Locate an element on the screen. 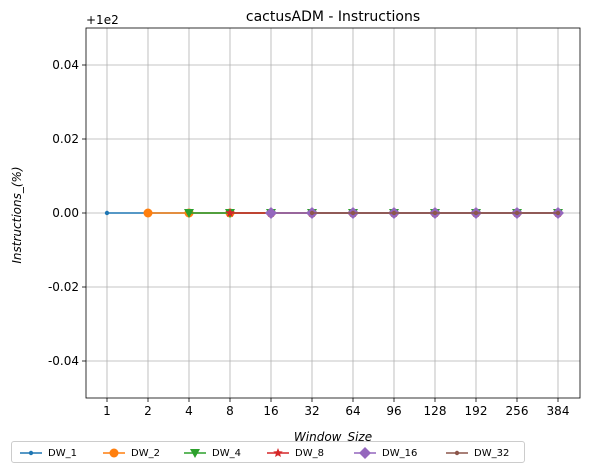  legend-item: DW_32 is located at coordinates (477, 453).